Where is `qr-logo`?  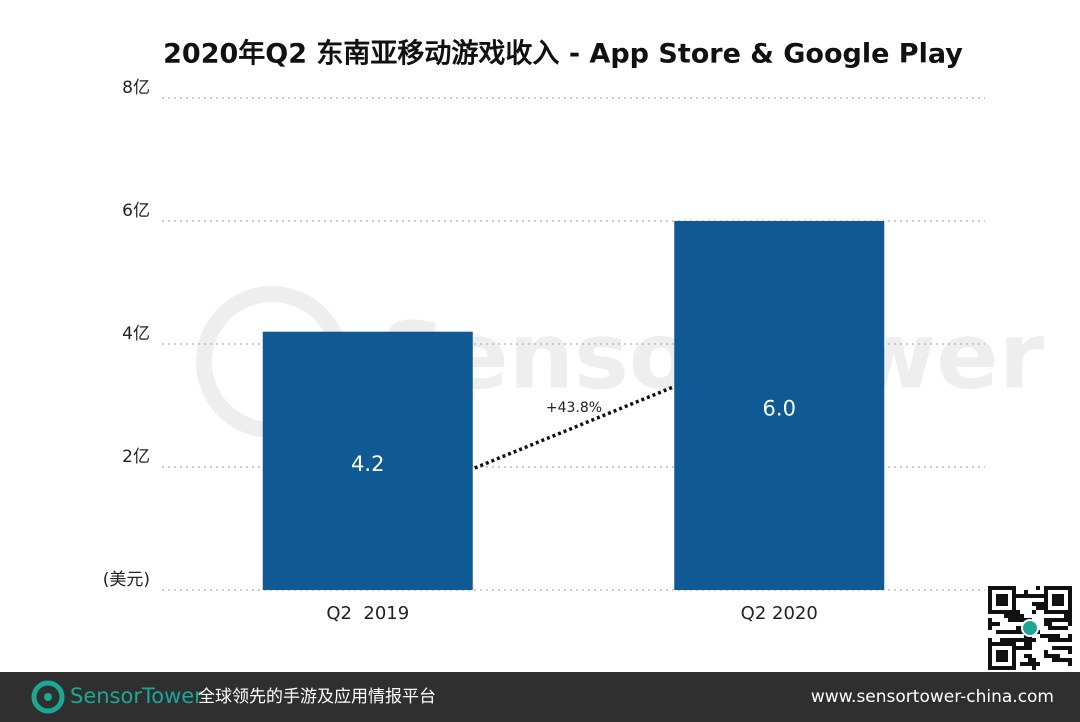
qr-logo is located at coordinates (1030, 628).